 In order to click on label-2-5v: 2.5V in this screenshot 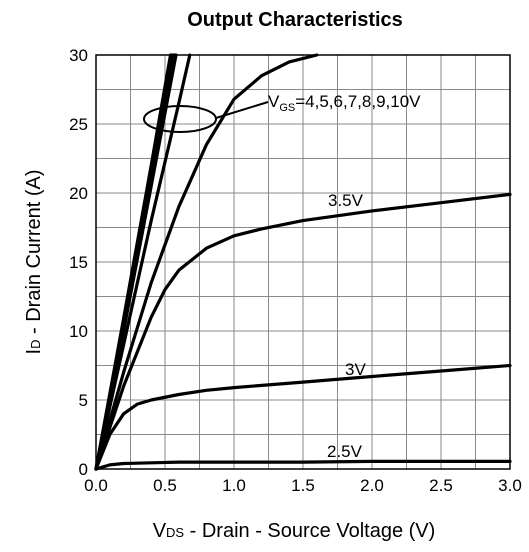, I will do `click(345, 451)`.